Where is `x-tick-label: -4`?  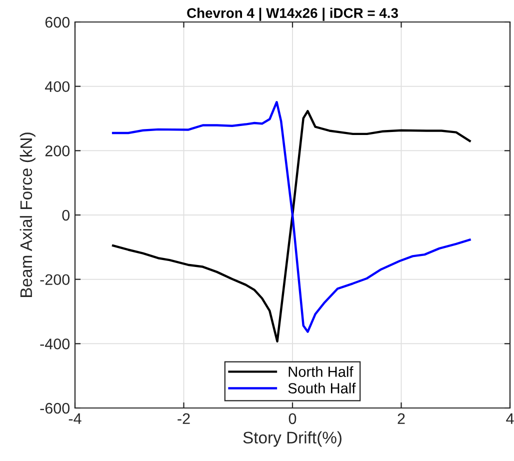 x-tick-label: -4 is located at coordinates (75, 418).